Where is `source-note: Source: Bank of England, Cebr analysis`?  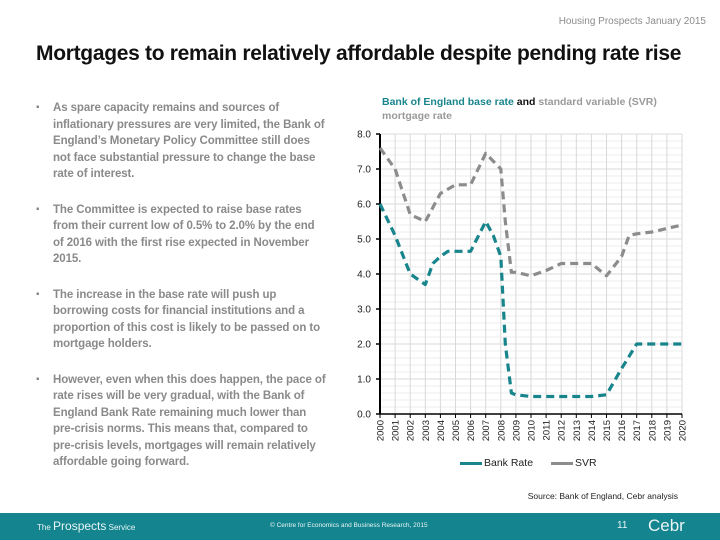 source-note: Source: Bank of England, Cebr analysis is located at coordinates (602, 496).